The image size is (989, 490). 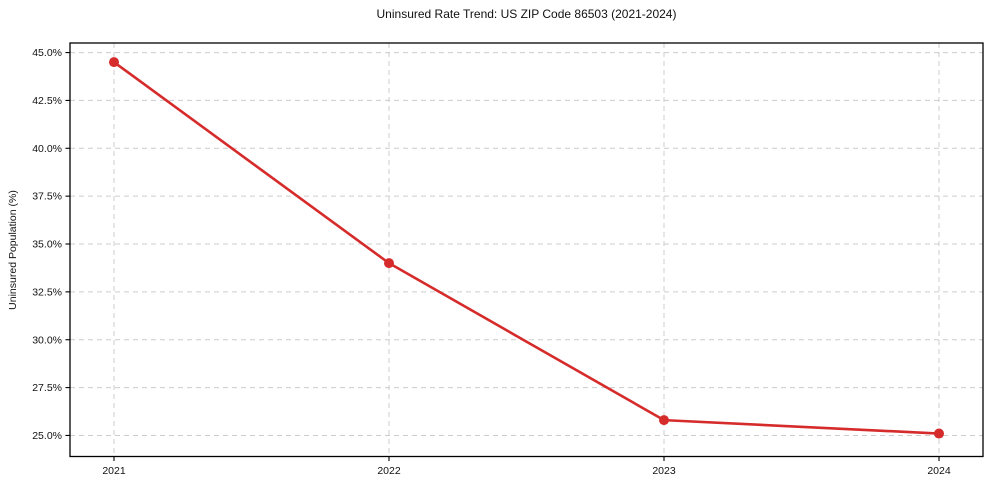 What do you see at coordinates (114, 471) in the screenshot?
I see `x-tick-label: 2021` at bounding box center [114, 471].